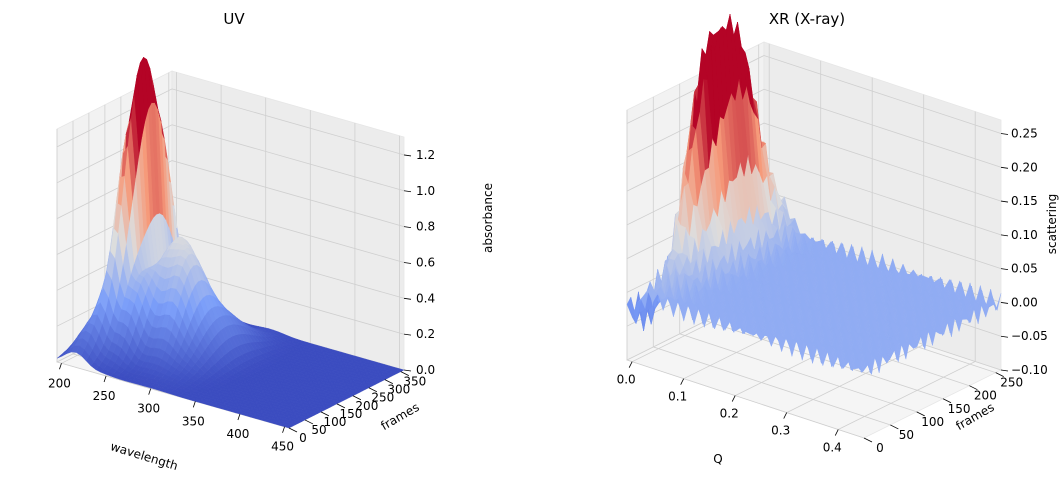  Describe the element at coordinates (366, 406) in the screenshot. I see `uv-y-tick-label: 200` at that location.